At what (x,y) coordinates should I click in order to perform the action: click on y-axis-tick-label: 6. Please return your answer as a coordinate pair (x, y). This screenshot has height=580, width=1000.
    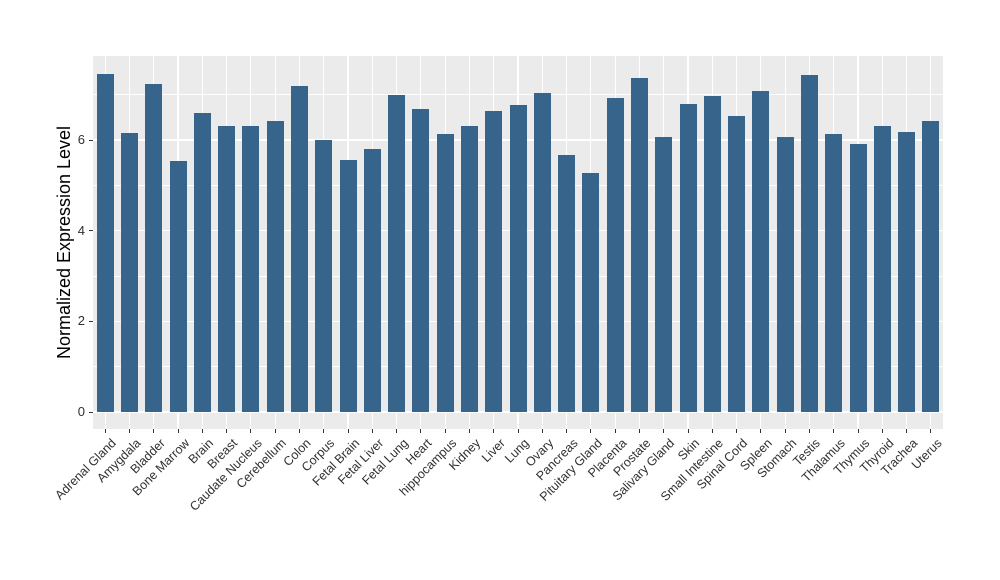
    Looking at the image, I should click on (81, 140).